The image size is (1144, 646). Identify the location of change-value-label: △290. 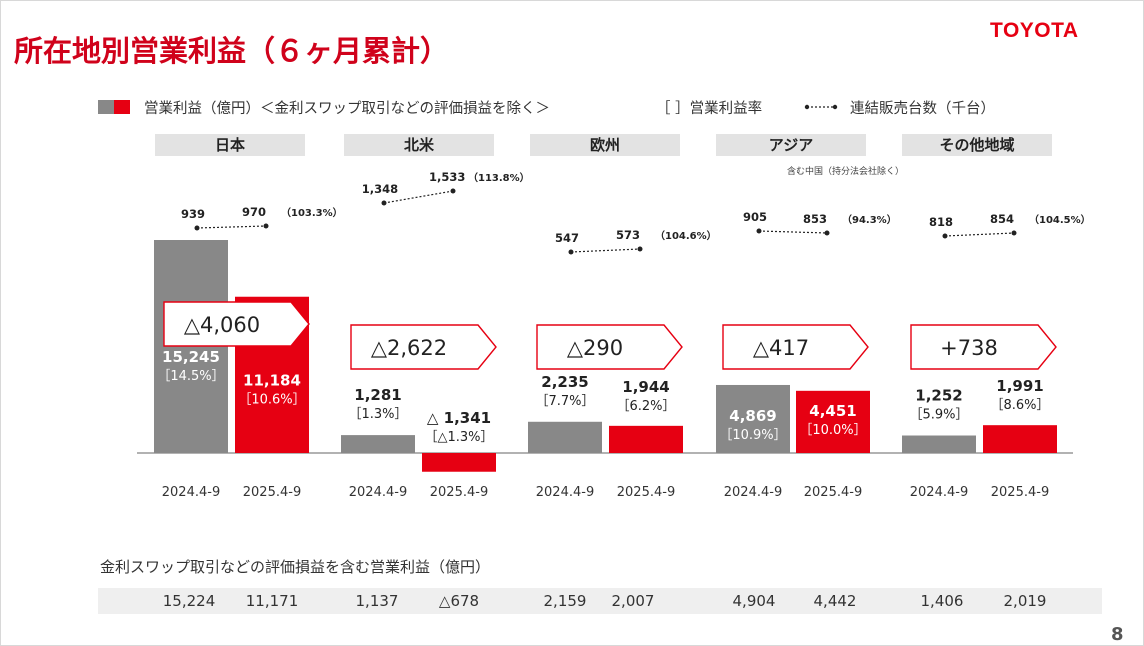
(595, 348).